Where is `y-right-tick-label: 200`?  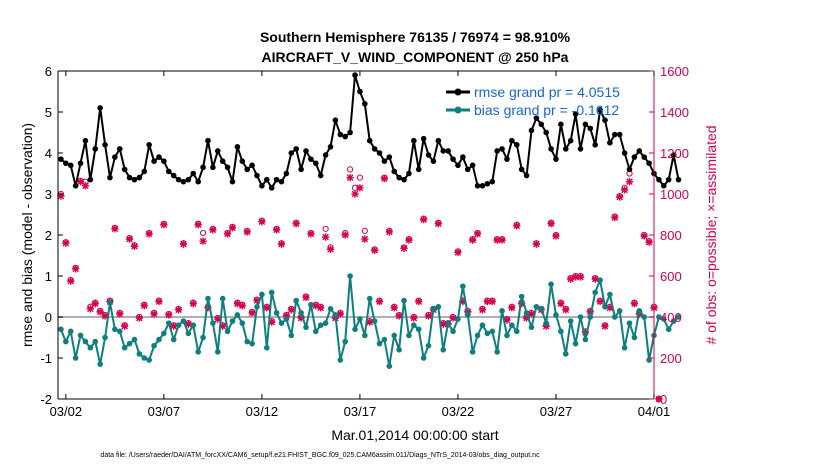 y-right-tick-label: 200 is located at coordinates (671, 358).